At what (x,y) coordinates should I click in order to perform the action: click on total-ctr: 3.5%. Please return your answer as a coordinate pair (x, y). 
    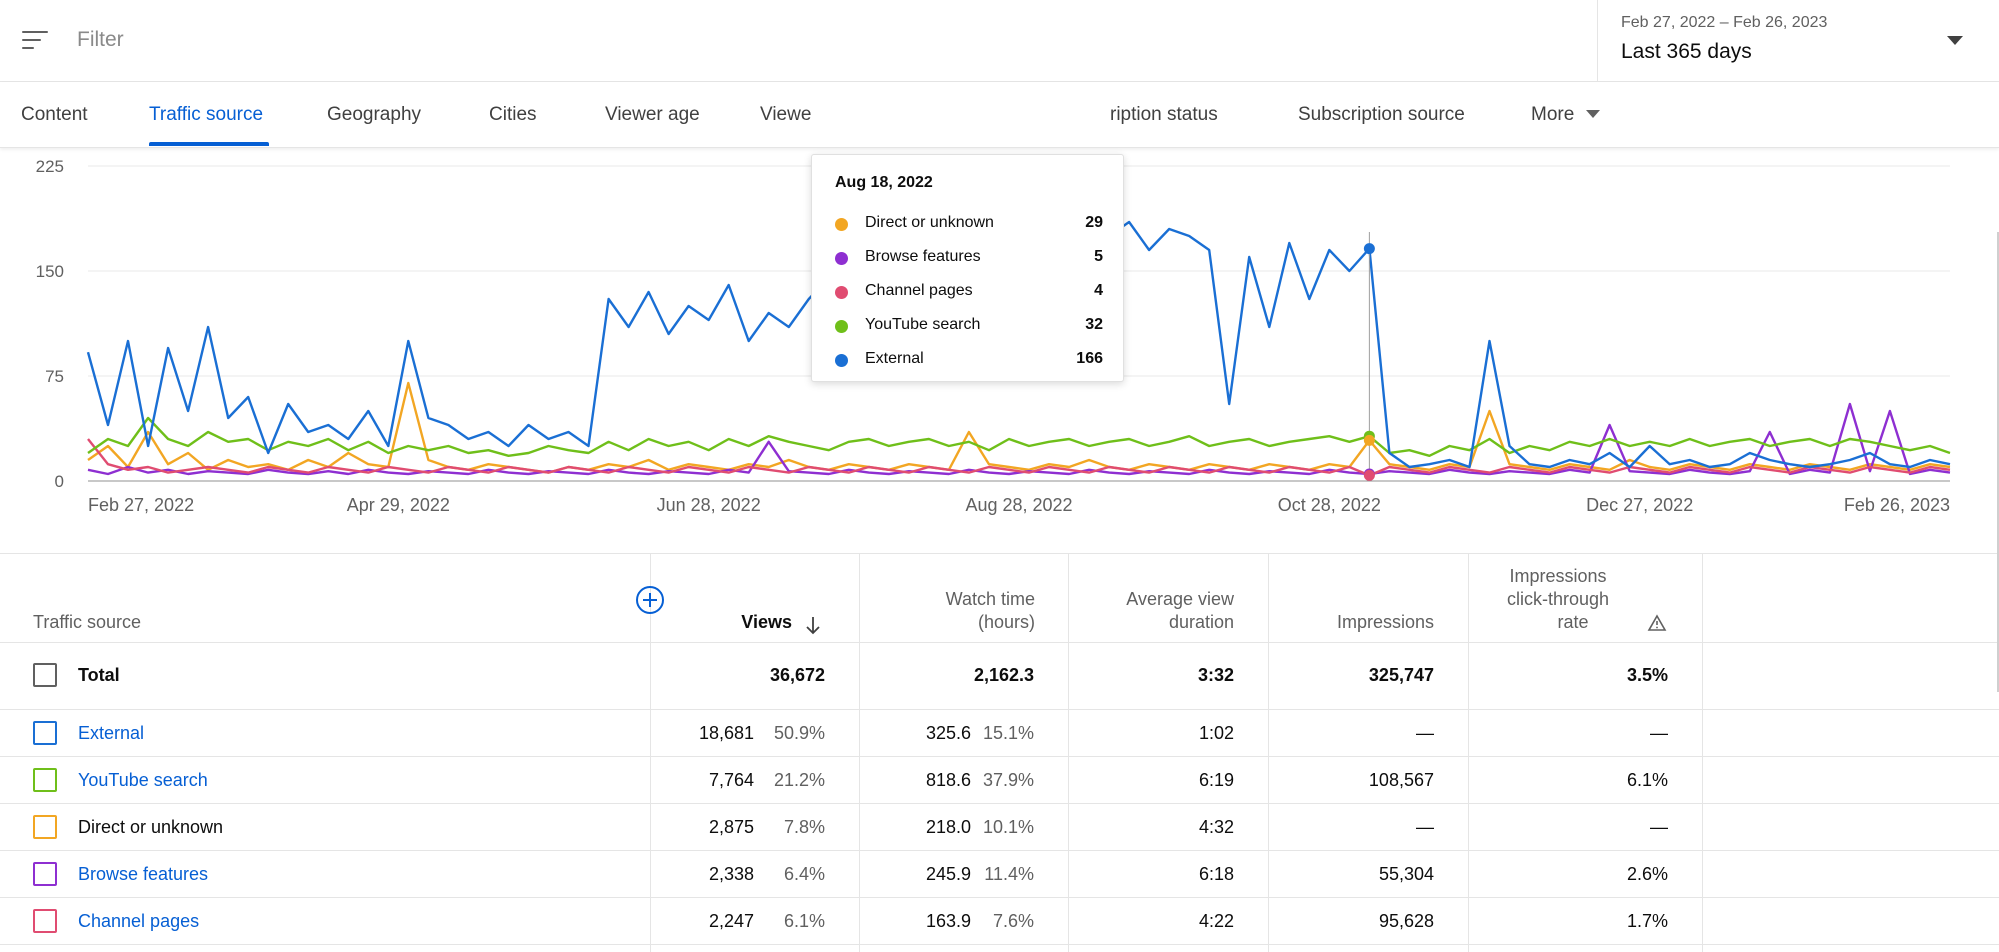
    Looking at the image, I should click on (1647, 675).